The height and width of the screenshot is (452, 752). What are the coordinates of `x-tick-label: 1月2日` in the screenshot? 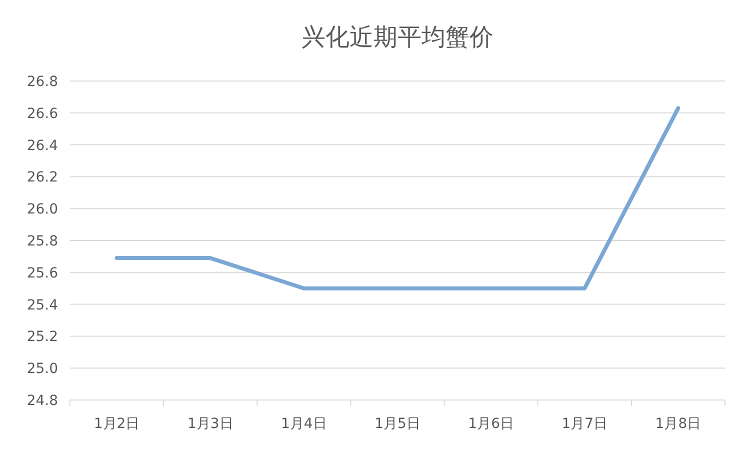 It's located at (117, 424).